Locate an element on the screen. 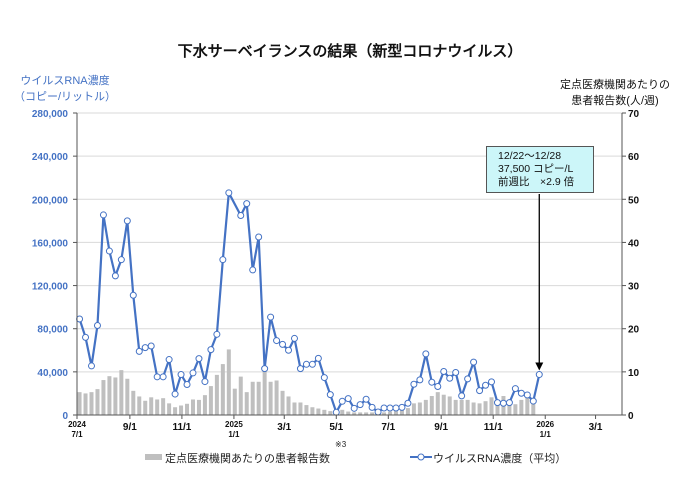  x-tick-label: 5/1 is located at coordinates (336, 427).